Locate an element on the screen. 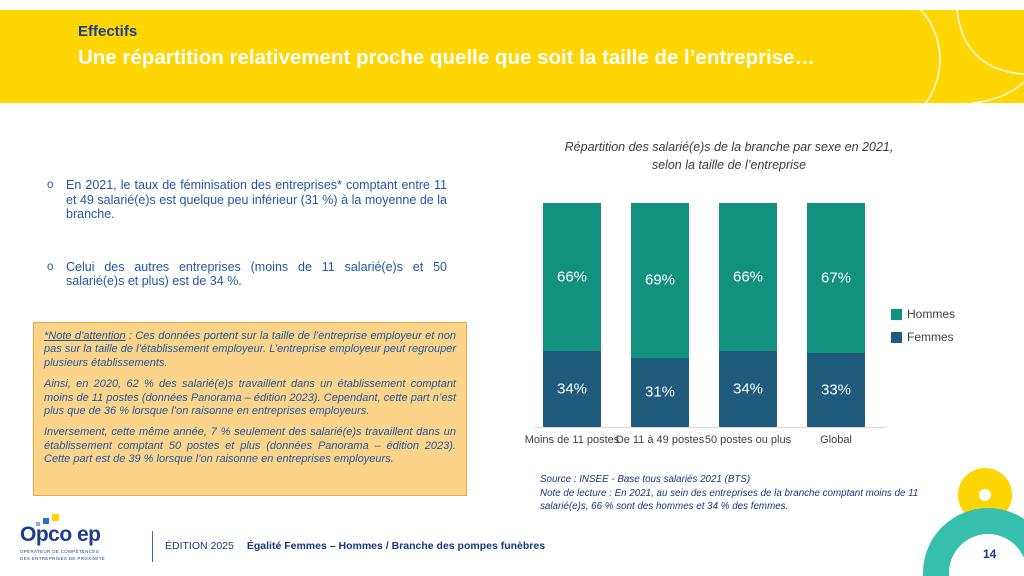 Image resolution: width=1024 pixels, height=576 pixels. legend-item-femmes: Femmes is located at coordinates (923, 337).